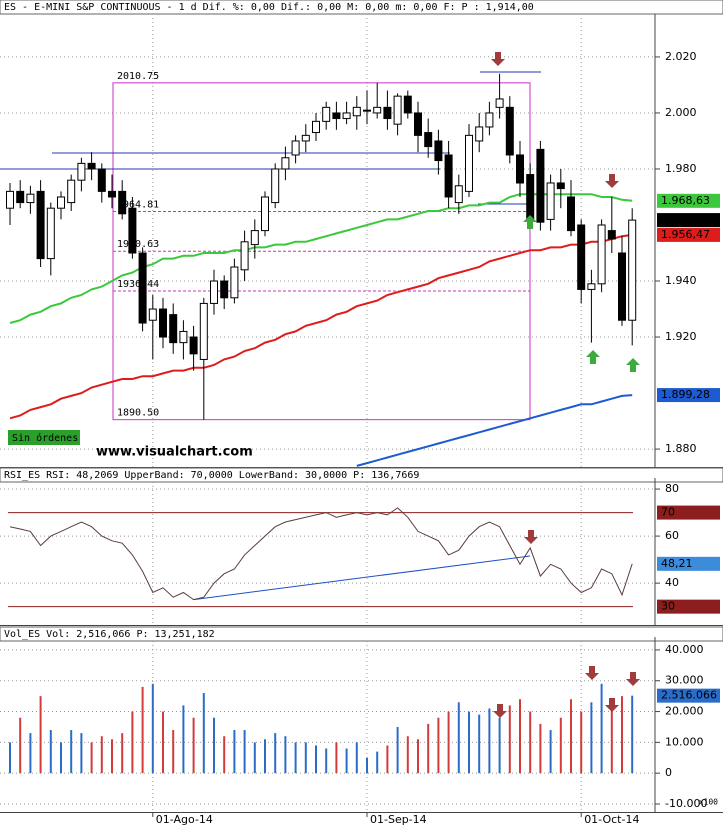  I want to click on y-tick-label: 40, so click(672, 582).